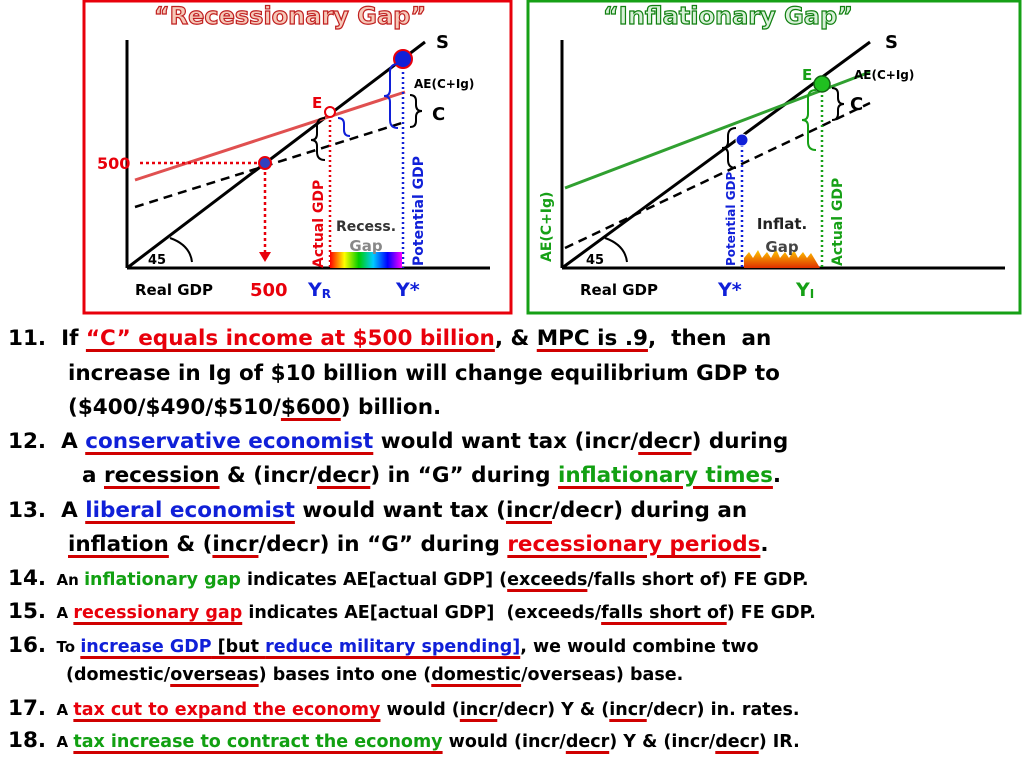 Image resolution: width=1024 pixels, height=768 pixels. Describe the element at coordinates (740, 441) in the screenshot. I see `text-span: ) during` at that location.